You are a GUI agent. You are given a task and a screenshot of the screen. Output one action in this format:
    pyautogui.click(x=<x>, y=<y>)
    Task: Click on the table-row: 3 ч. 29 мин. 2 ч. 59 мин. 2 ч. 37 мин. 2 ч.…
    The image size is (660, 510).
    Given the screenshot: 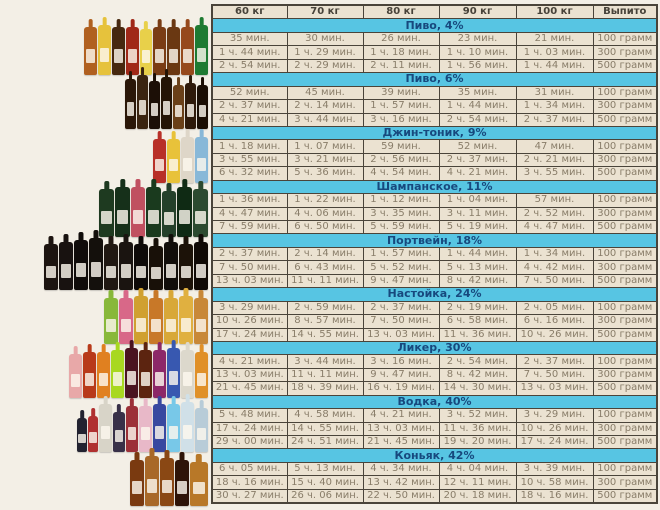 What is the action you would take?
    pyautogui.click(x=434, y=308)
    